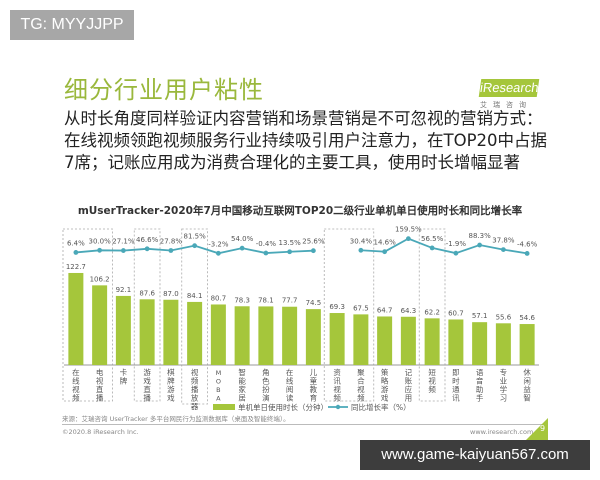  Describe the element at coordinates (224, 407) in the screenshot. I see `legend-bar-swatch` at that location.